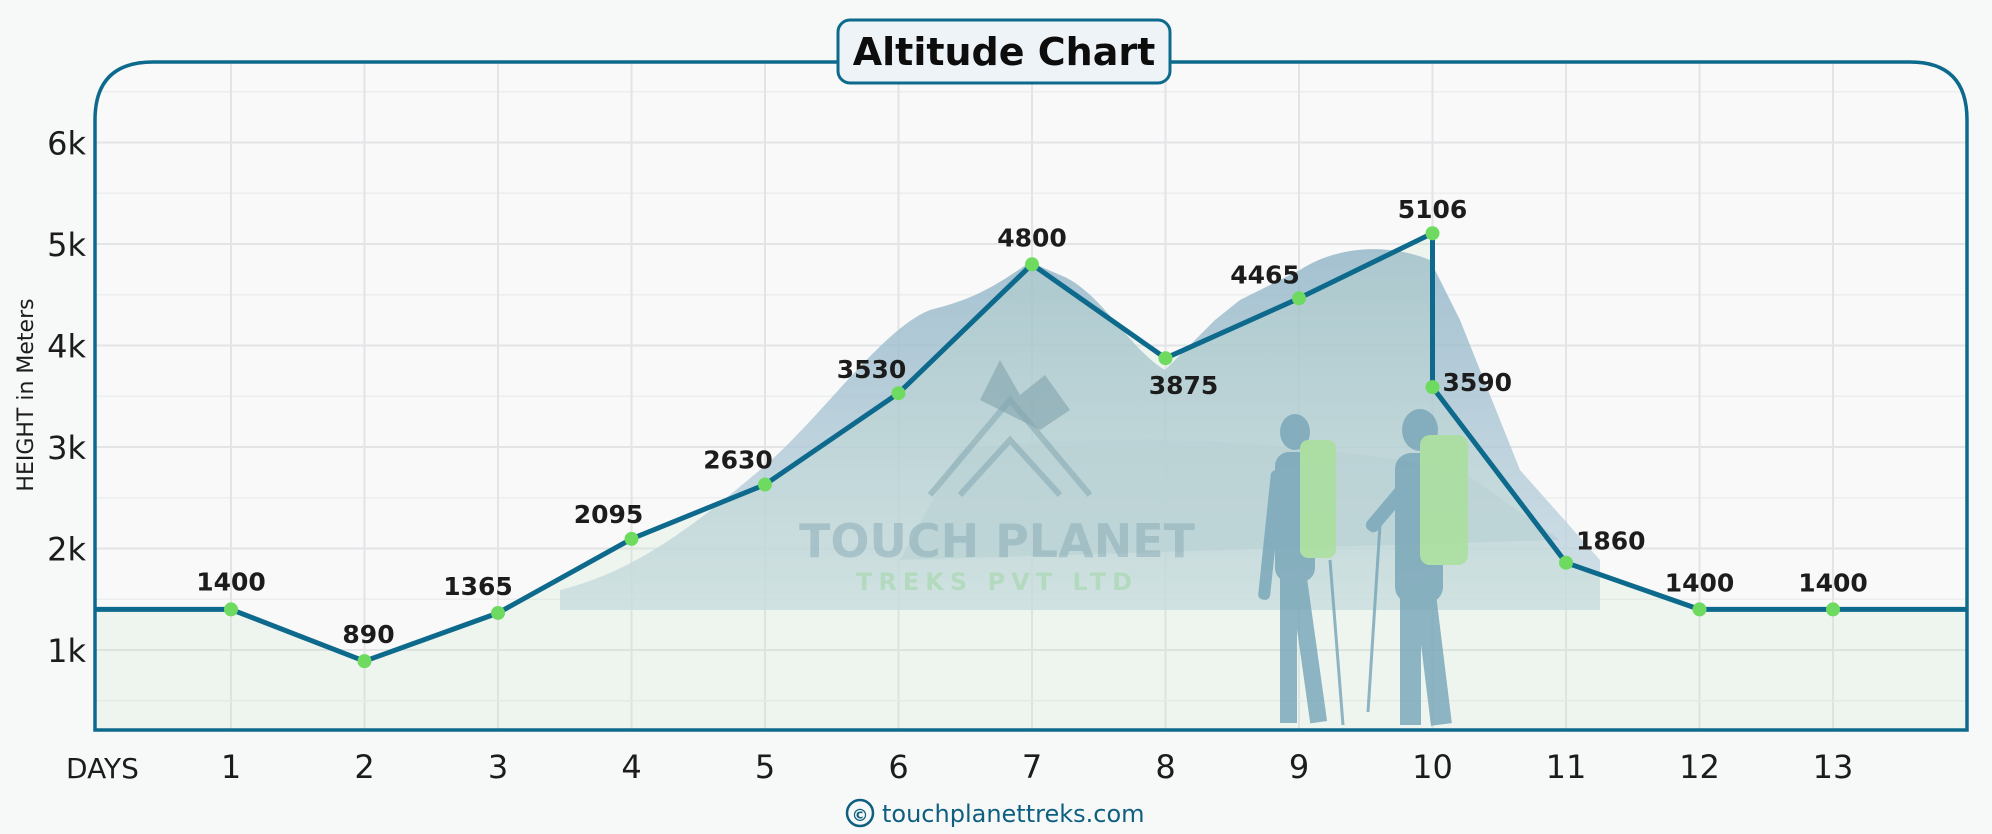 The image size is (1992, 834). Describe the element at coordinates (738, 460) in the screenshot. I see `data-label: 2630` at that location.